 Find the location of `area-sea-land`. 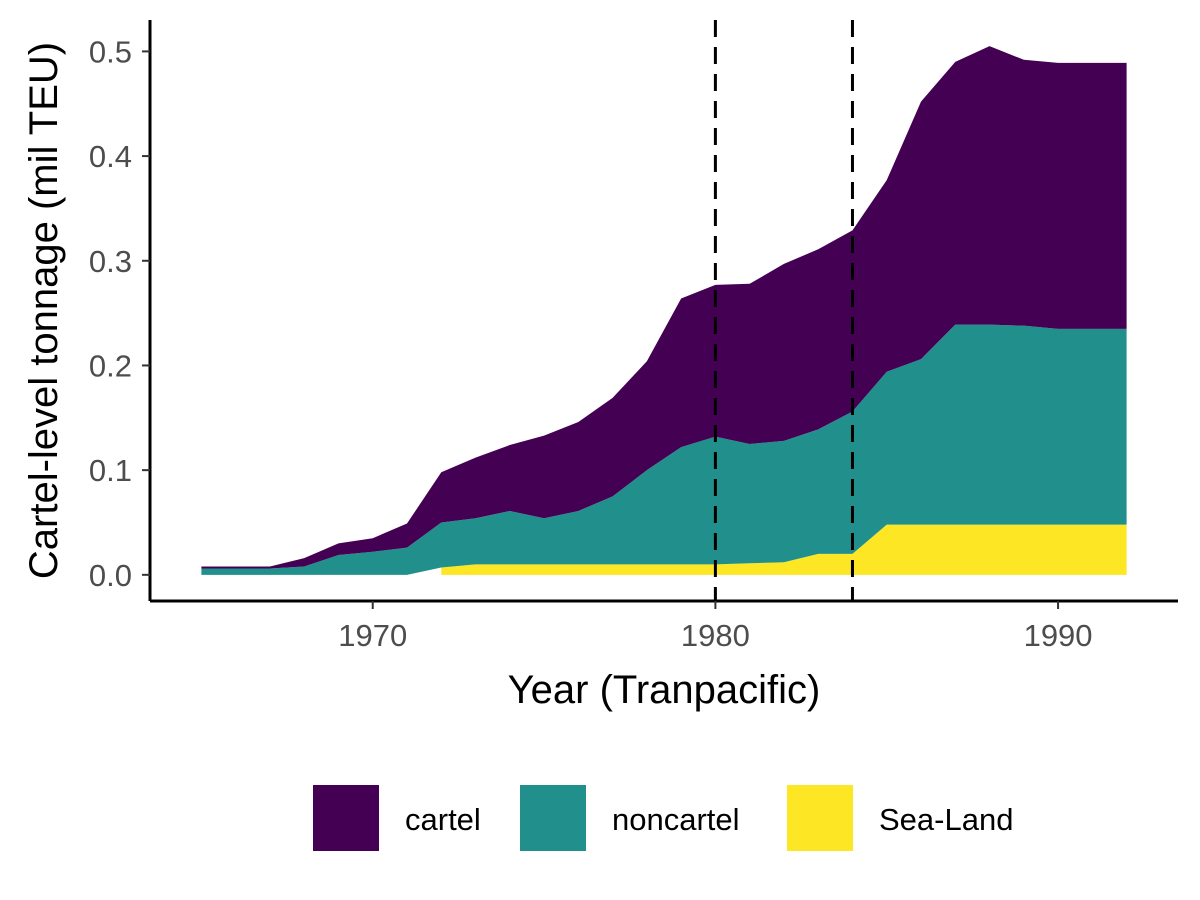

area-sea-land is located at coordinates (784, 549).